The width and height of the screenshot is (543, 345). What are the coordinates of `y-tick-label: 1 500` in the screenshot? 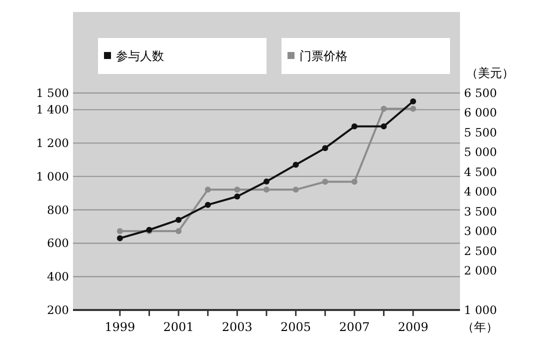 It's located at (52, 93).